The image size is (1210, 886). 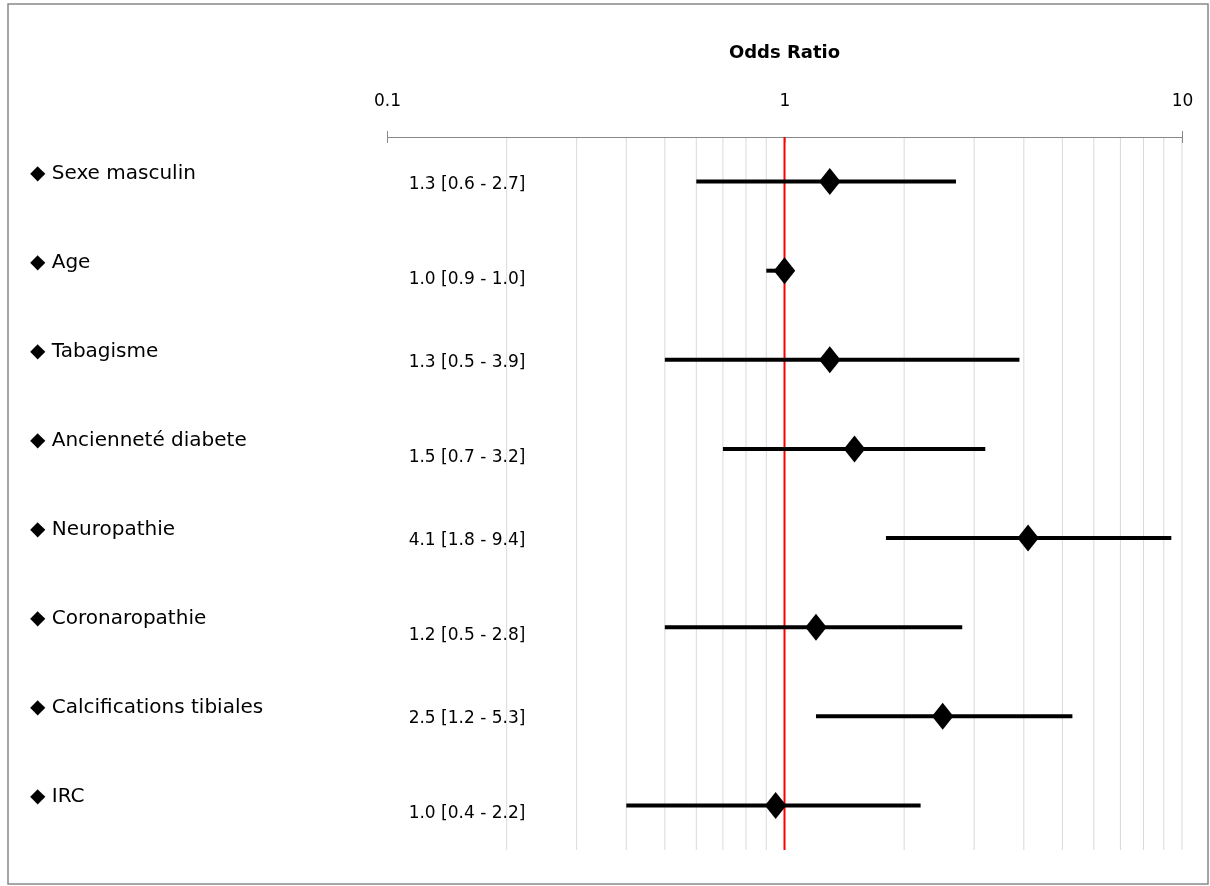 What do you see at coordinates (467, 717) in the screenshot?
I see `annotation: 2.5 [1.2 - 5.3]` at bounding box center [467, 717].